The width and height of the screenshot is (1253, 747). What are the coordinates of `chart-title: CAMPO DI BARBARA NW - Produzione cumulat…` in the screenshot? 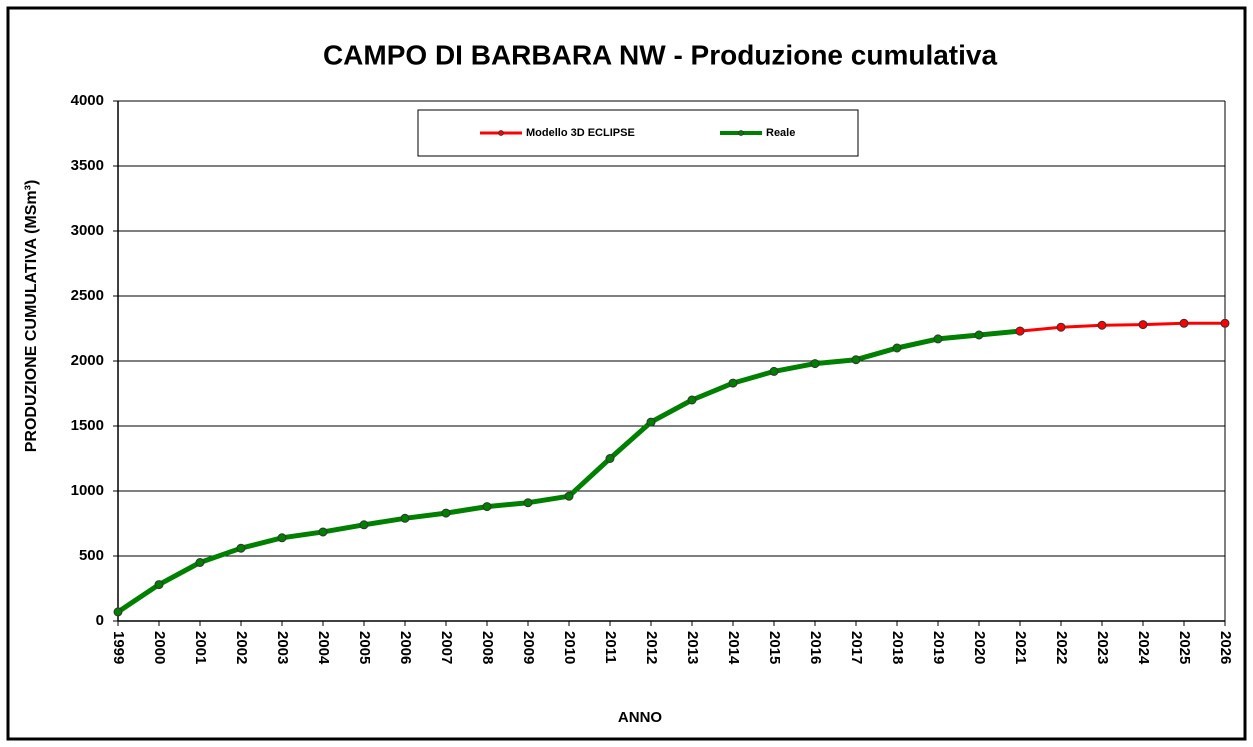 It's located at (660, 54).